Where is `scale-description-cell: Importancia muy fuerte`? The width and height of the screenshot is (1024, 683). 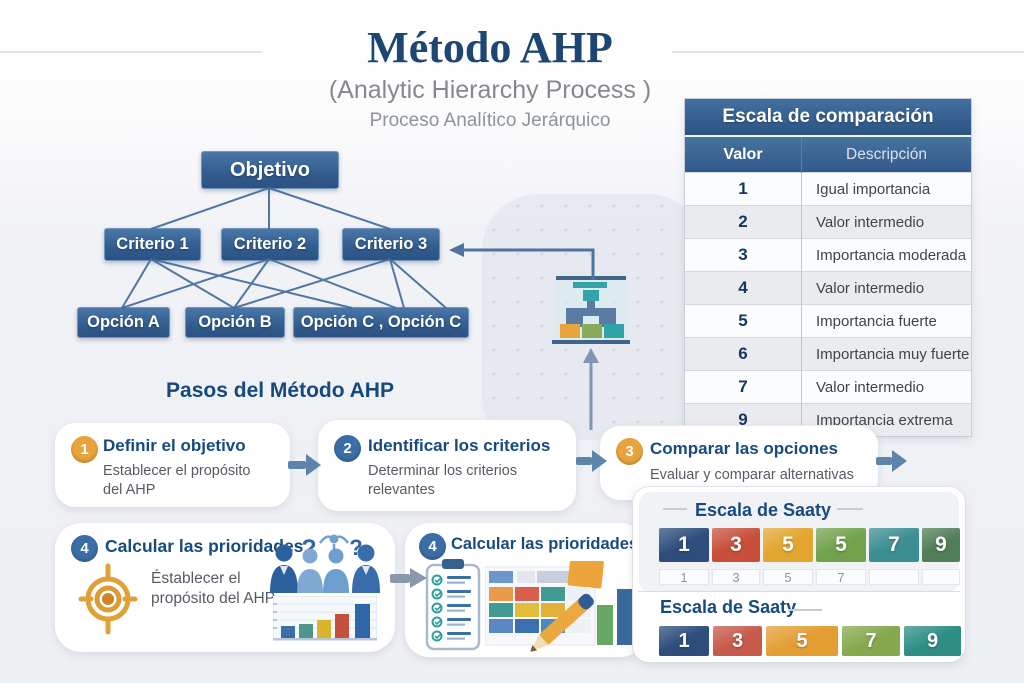
scale-description-cell: Importancia muy fuerte is located at coordinates (886, 354).